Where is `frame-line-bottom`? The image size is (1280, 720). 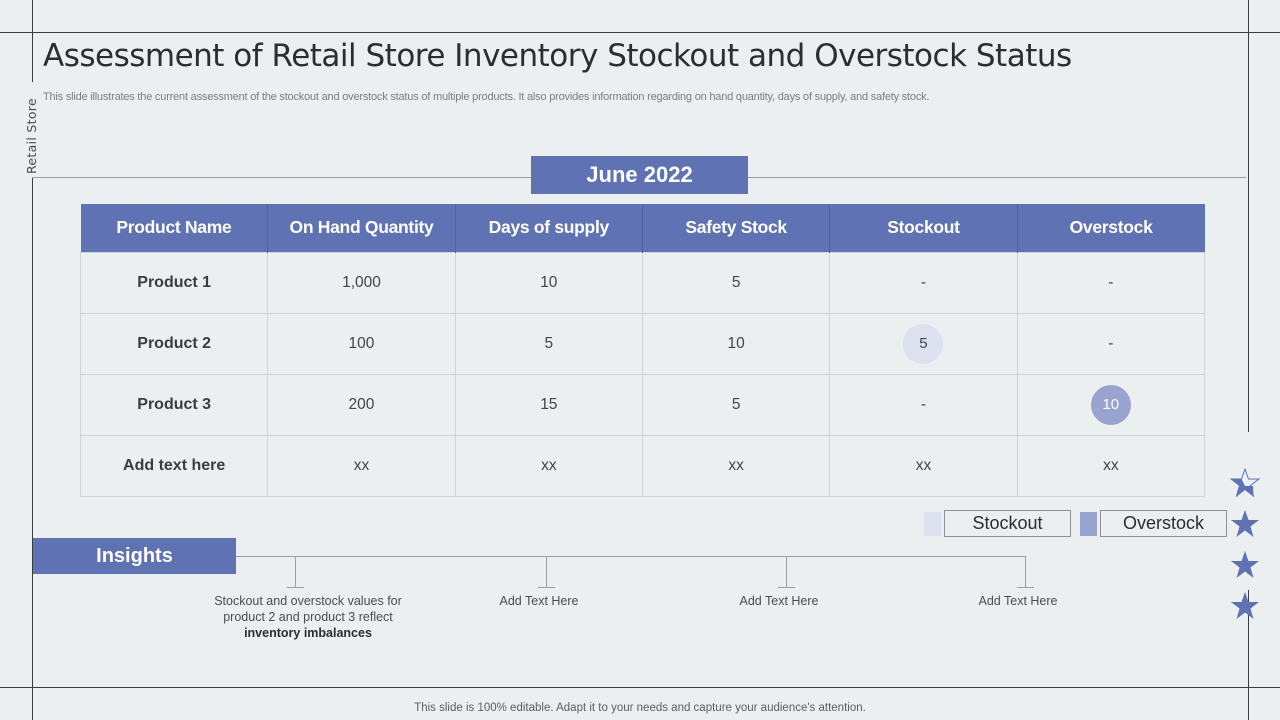
frame-line-bottom is located at coordinates (640, 687).